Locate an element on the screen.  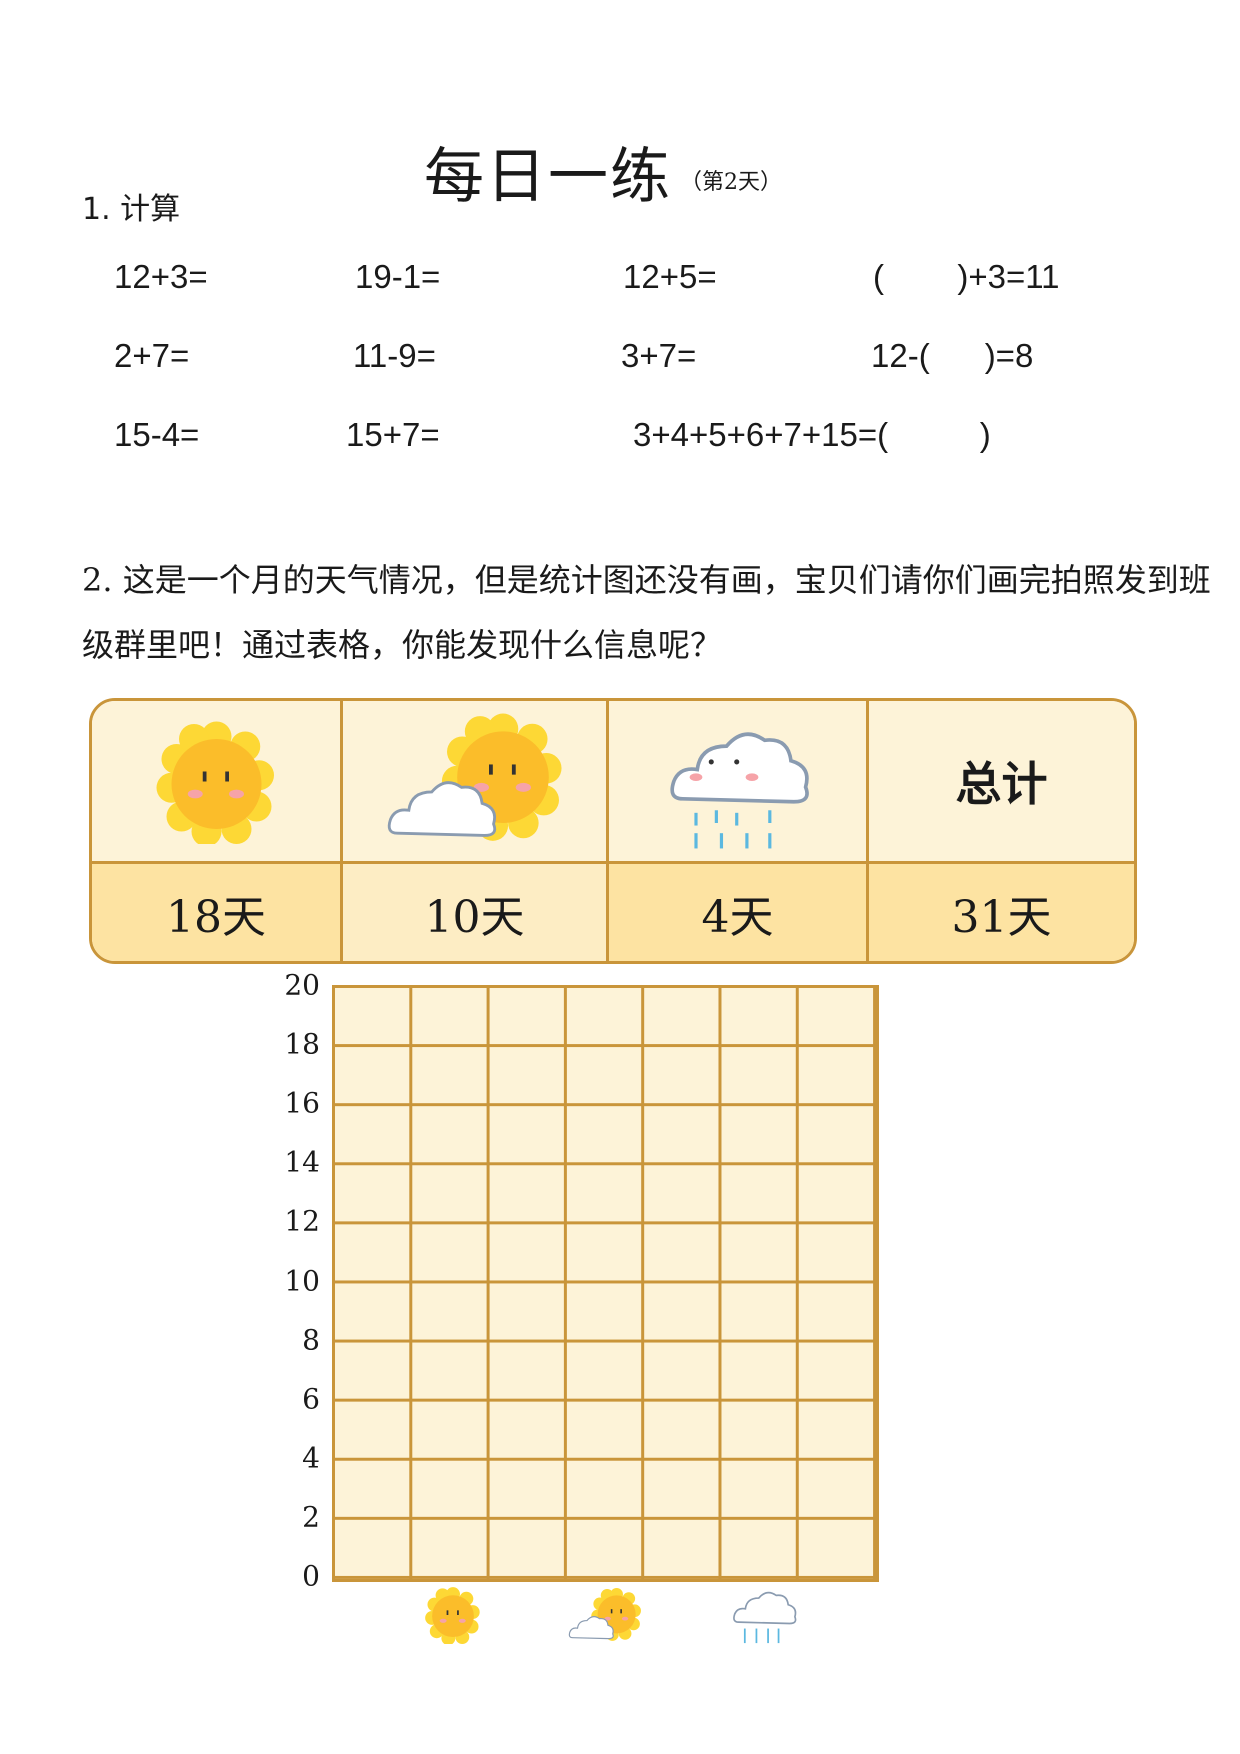
equation: 19-1= is located at coordinates (398, 276).